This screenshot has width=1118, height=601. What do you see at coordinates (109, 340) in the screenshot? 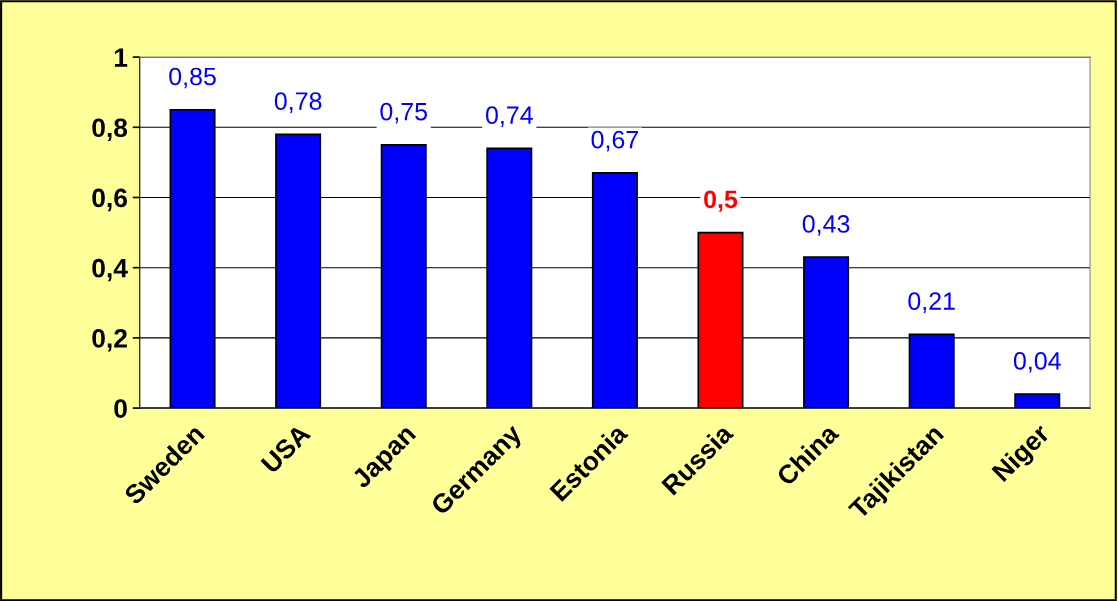
I see `y-tick-label: 0,2` at bounding box center [109, 340].